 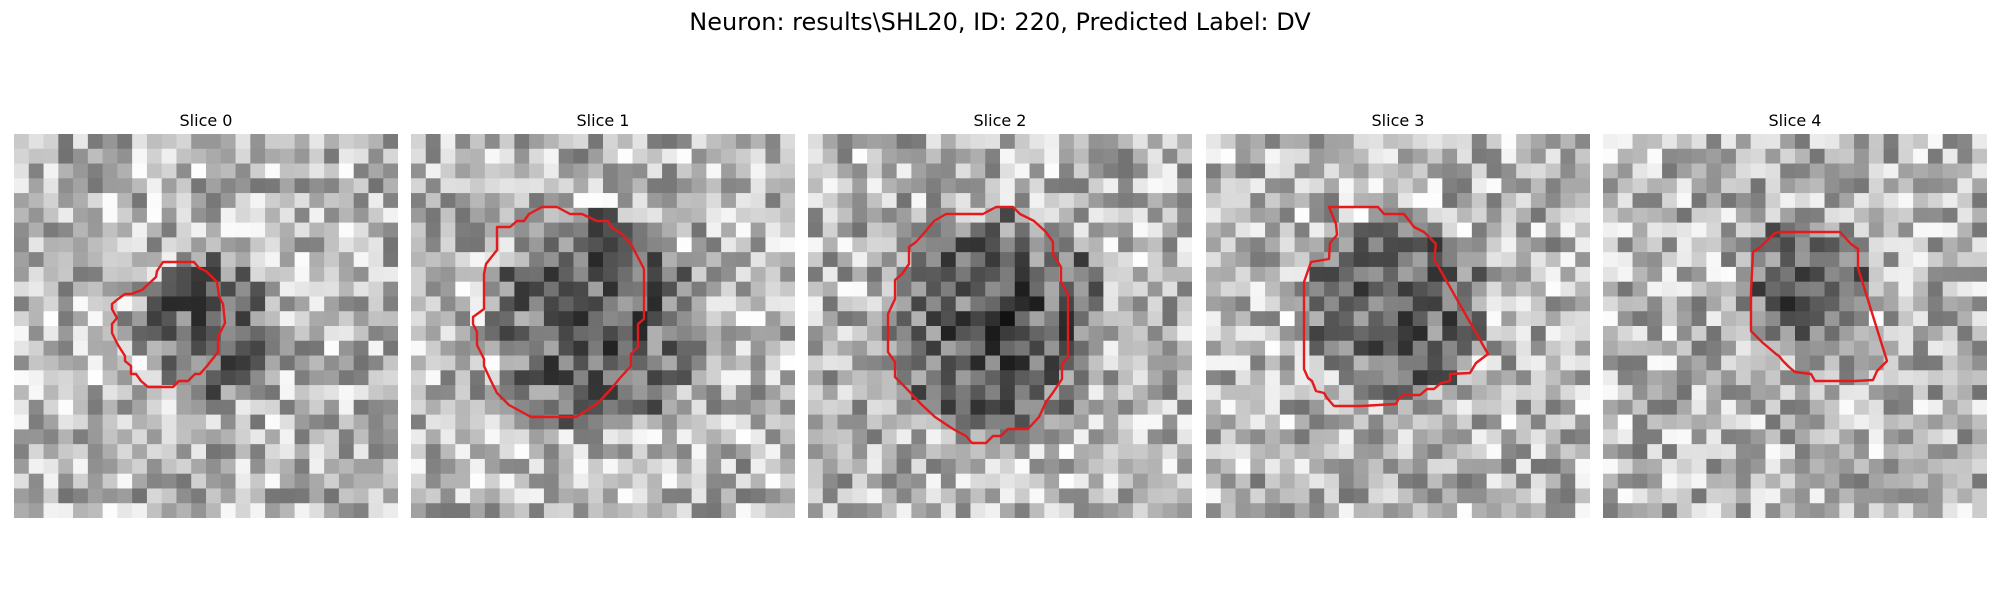 I want to click on slice-panel-3: Slice 3, so click(x=1398, y=313).